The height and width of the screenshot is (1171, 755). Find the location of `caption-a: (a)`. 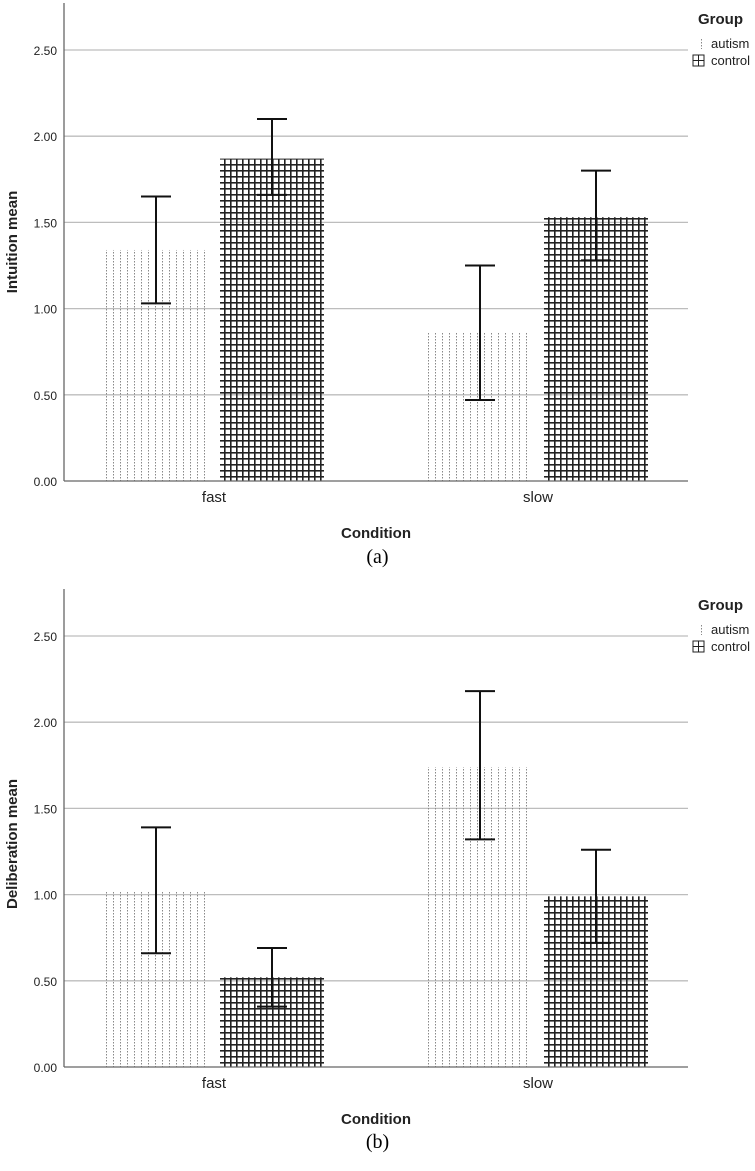

caption-a: (a) is located at coordinates (377, 557).